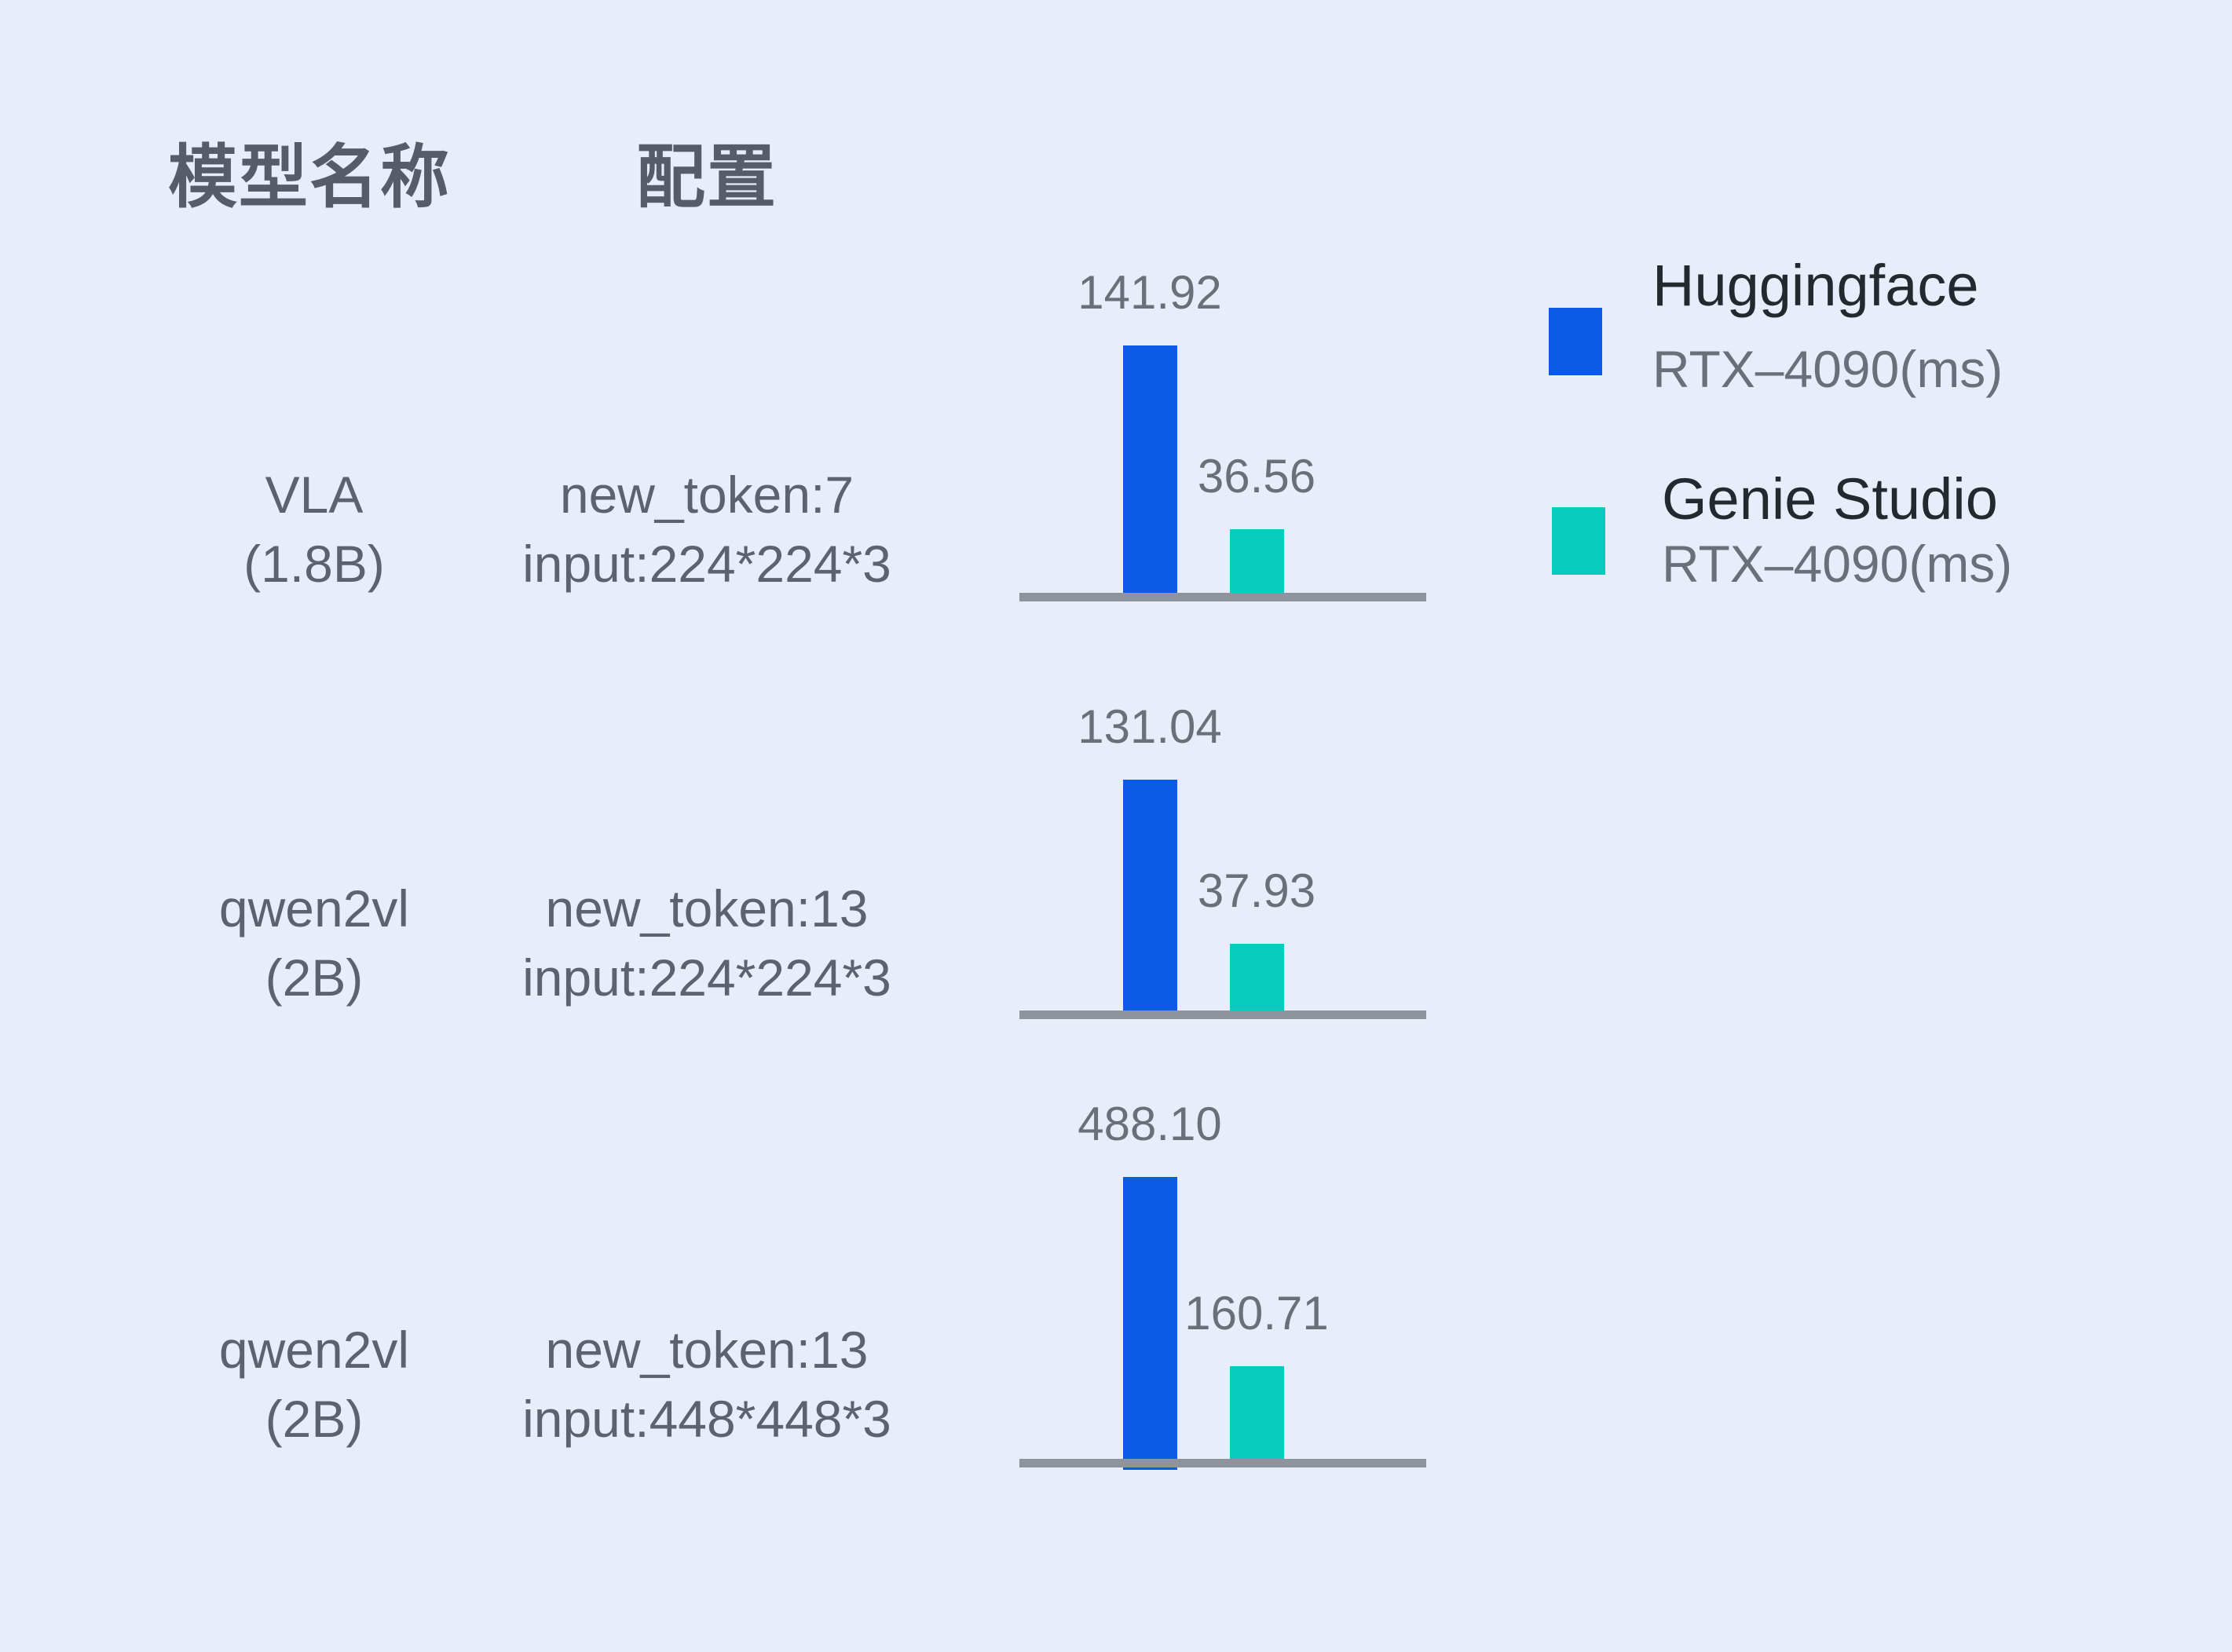 The image size is (2232, 1652). What do you see at coordinates (310, 177) in the screenshot?
I see `header-model-name: 模型名称` at bounding box center [310, 177].